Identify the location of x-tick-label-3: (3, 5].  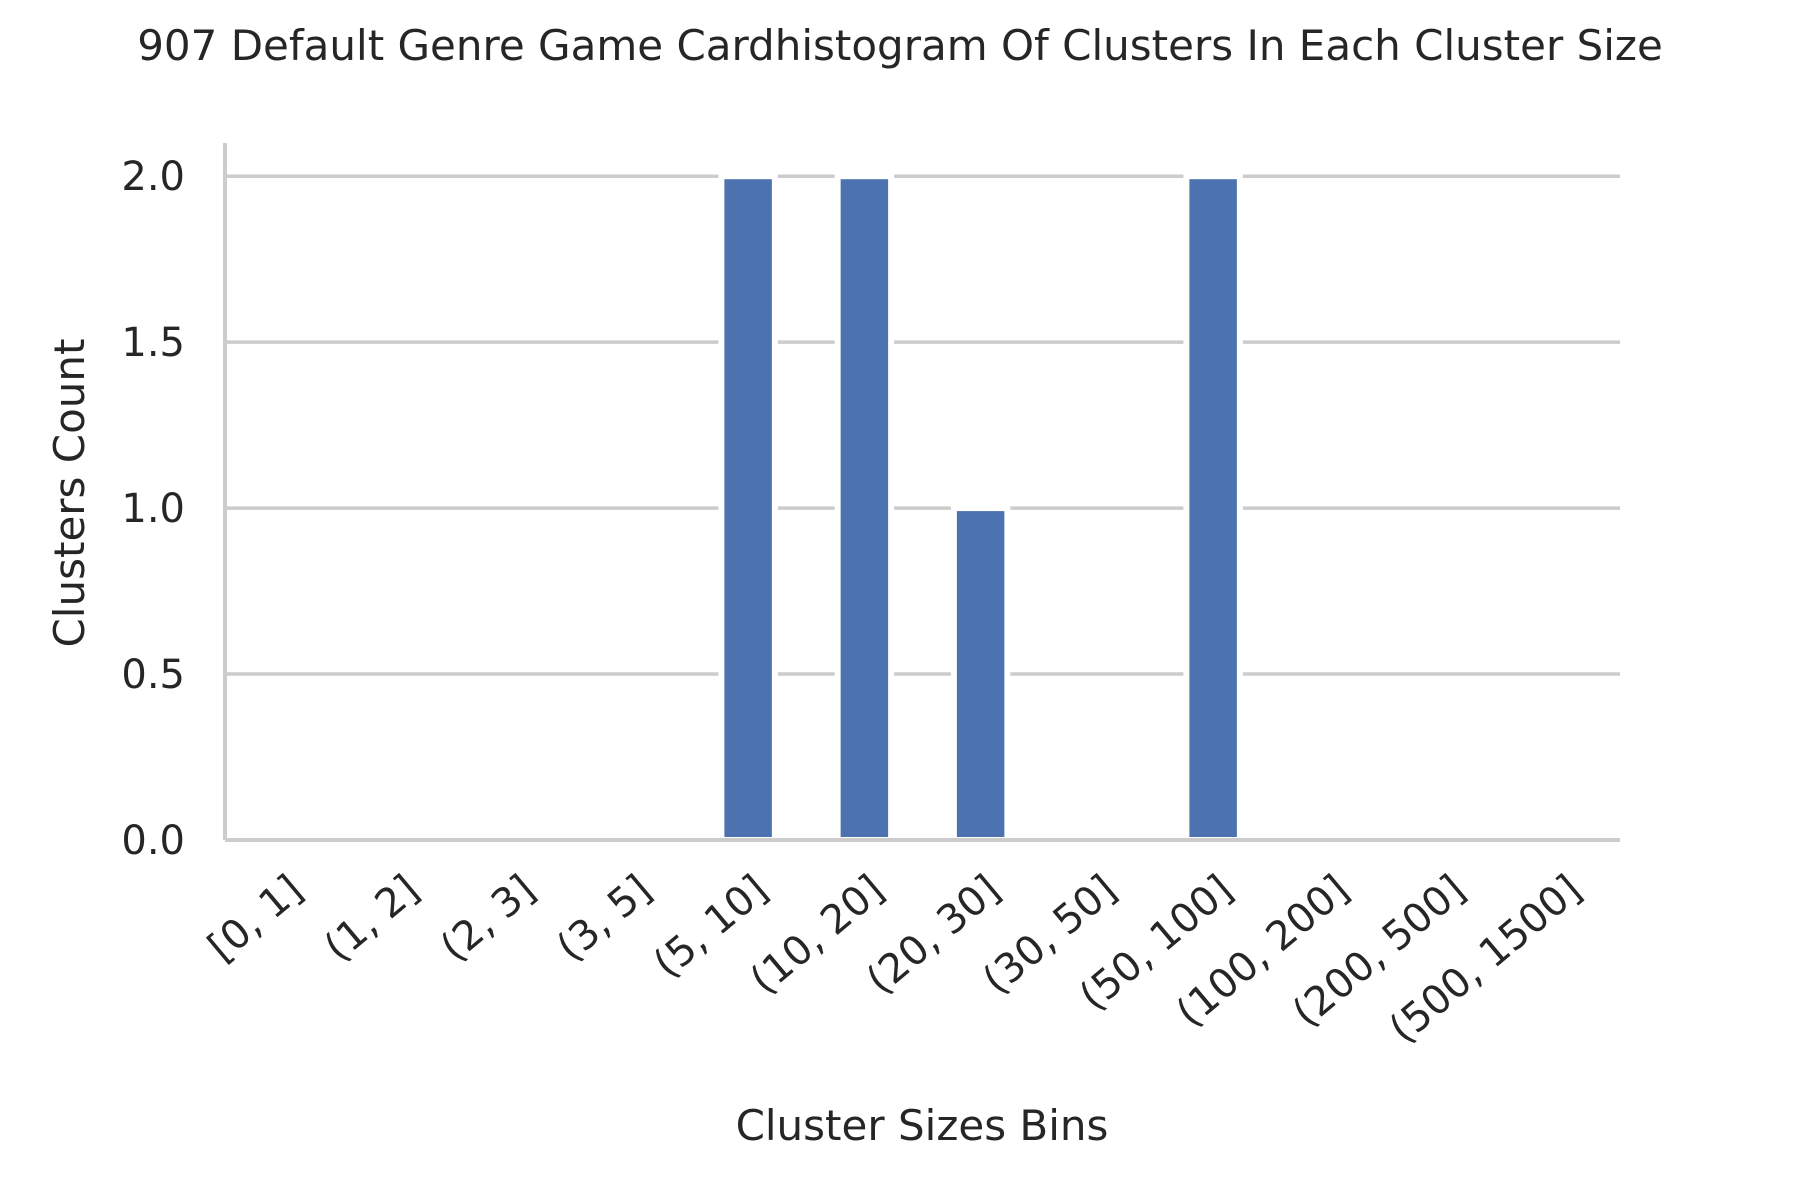
(604, 918).